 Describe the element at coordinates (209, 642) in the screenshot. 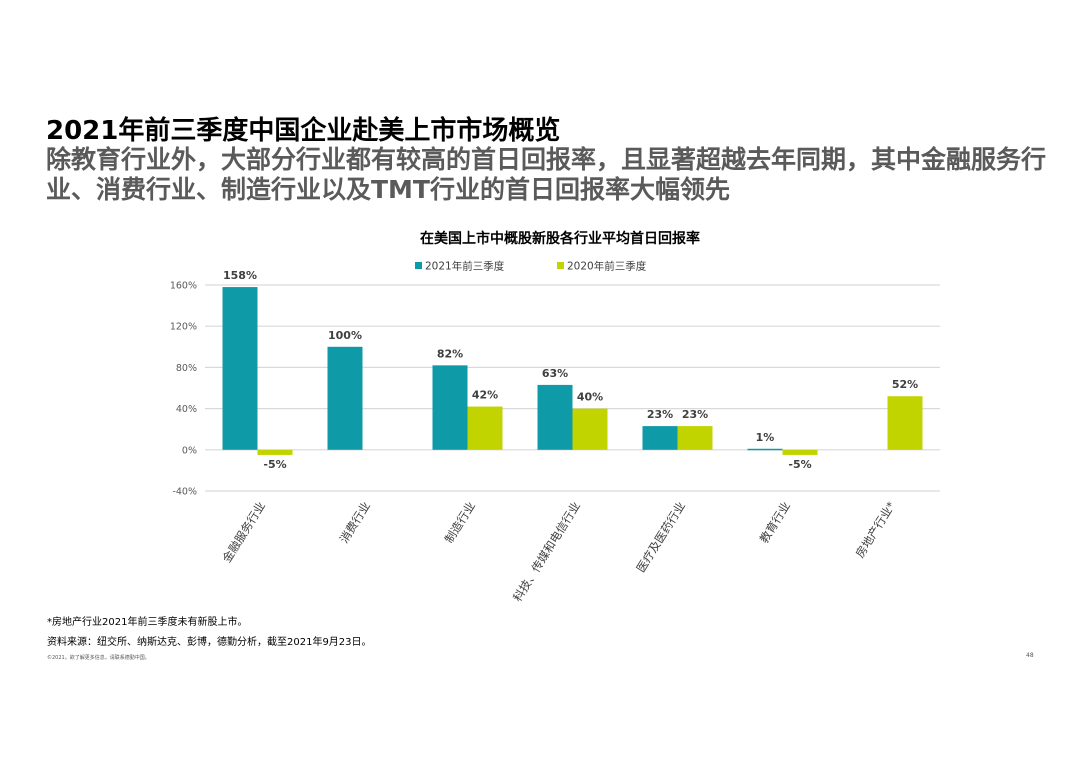

I see `source-note: 资料来源：纽交所、纳斯达克、彭博，德勤分析，截至2021年9月23日。` at that location.